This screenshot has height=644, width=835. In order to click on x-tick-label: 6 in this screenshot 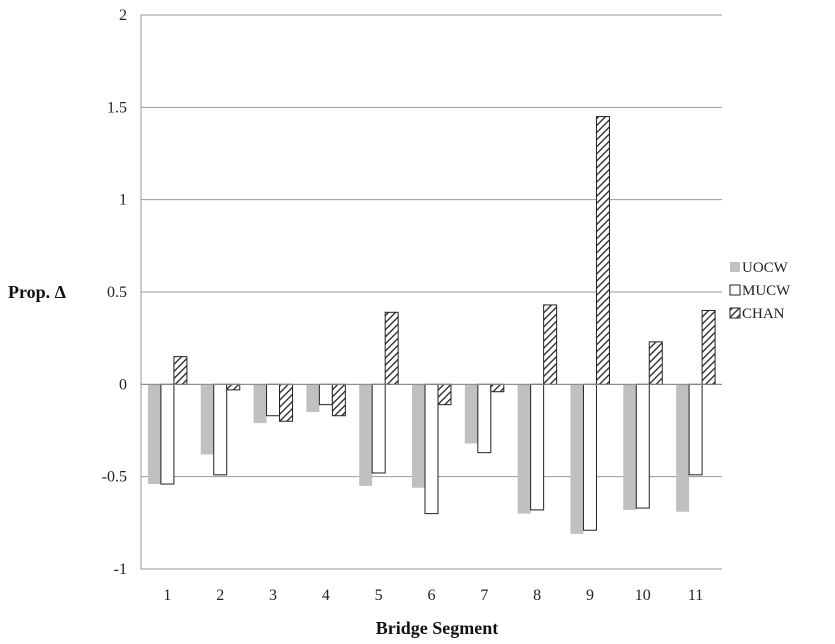, I will do `click(432, 595)`.